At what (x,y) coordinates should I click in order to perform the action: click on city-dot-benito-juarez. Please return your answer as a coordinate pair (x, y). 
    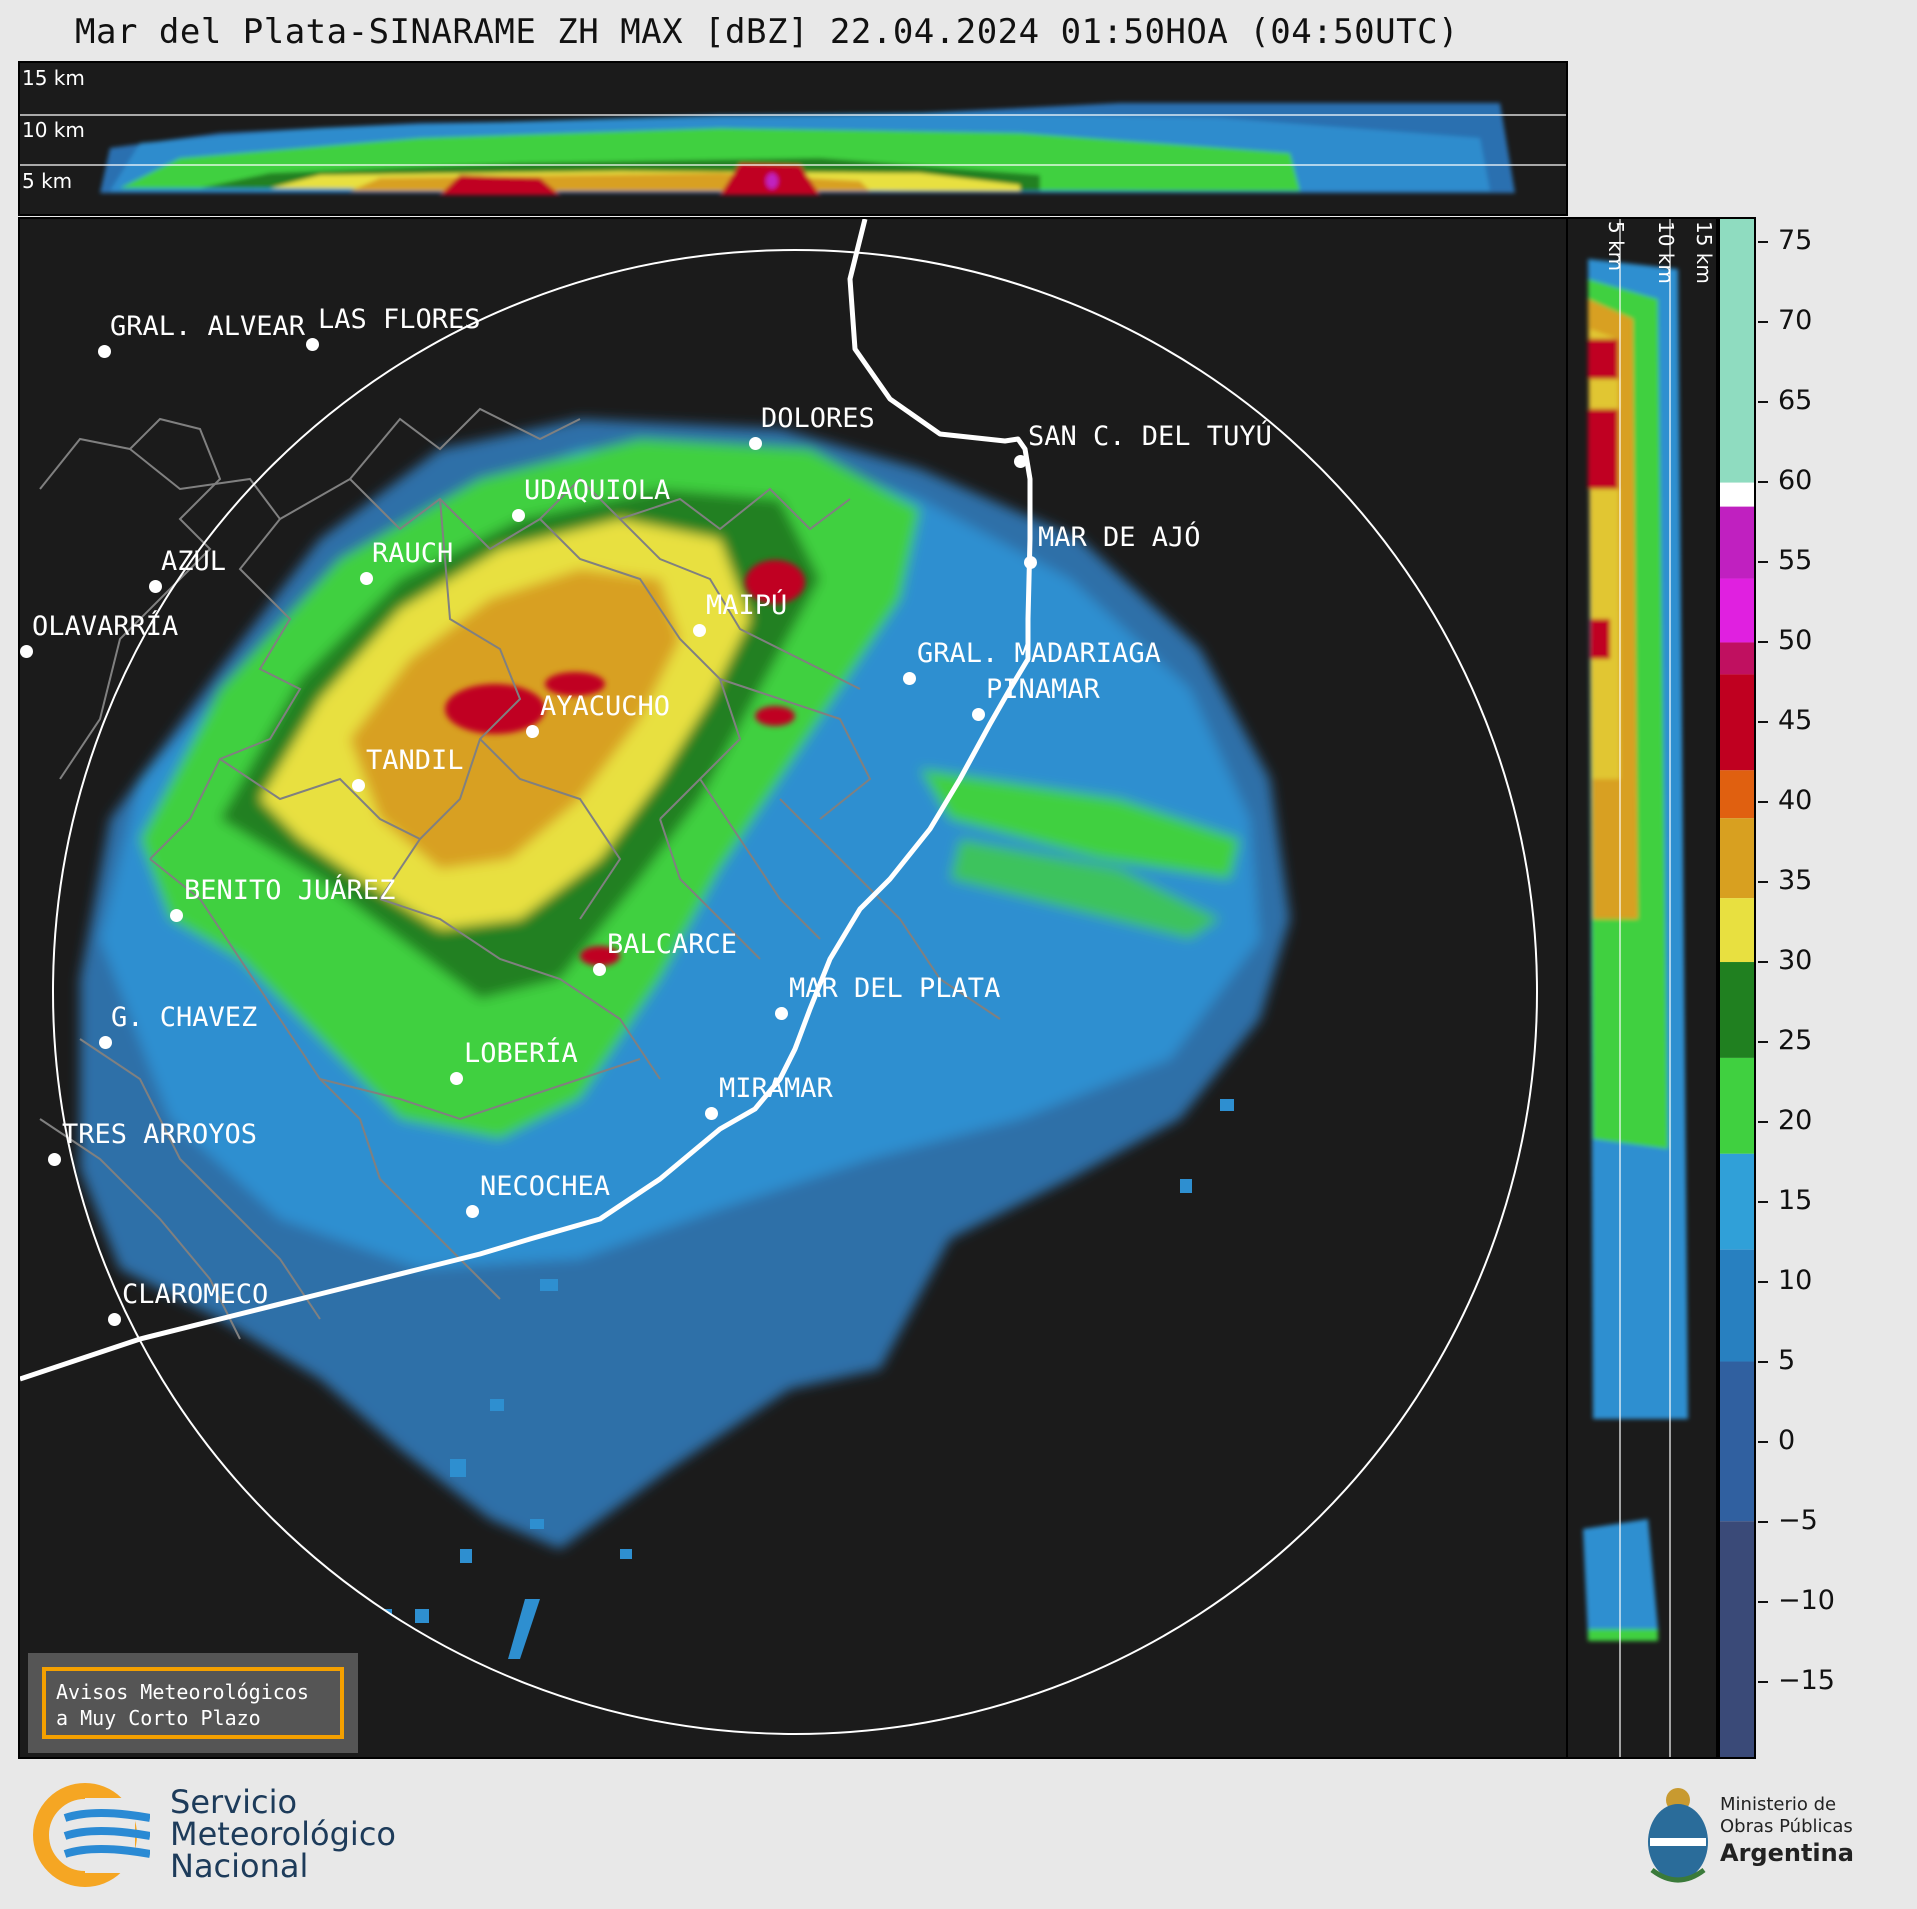
    Looking at the image, I should click on (176, 915).